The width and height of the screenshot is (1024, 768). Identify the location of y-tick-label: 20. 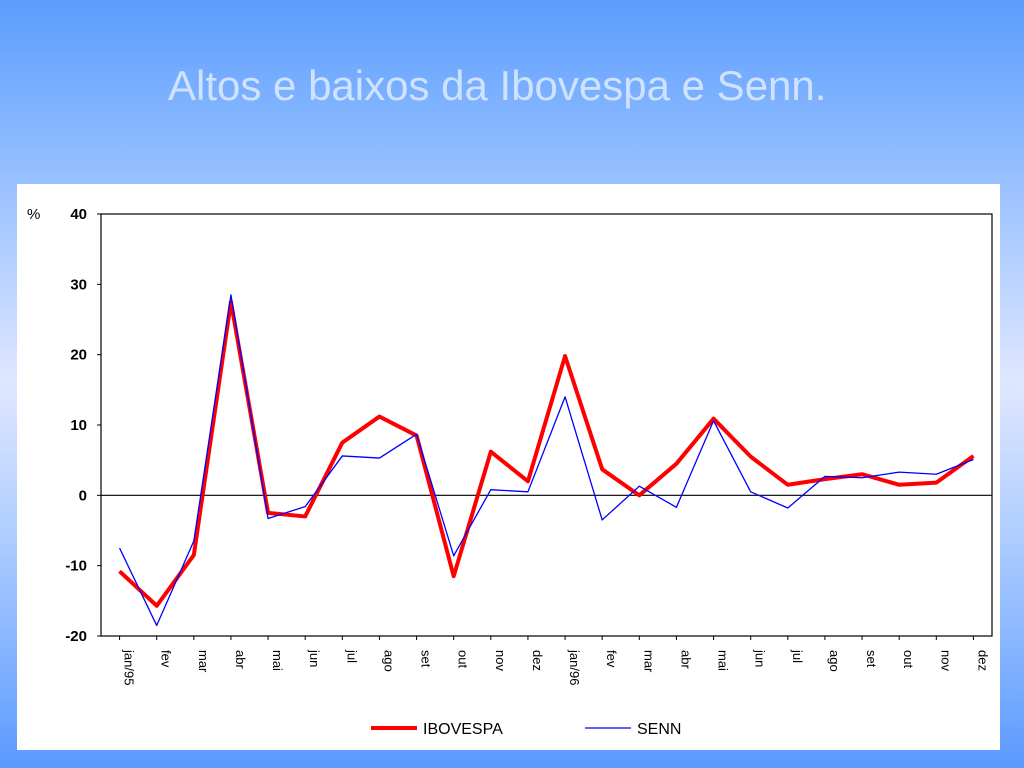
(78, 355).